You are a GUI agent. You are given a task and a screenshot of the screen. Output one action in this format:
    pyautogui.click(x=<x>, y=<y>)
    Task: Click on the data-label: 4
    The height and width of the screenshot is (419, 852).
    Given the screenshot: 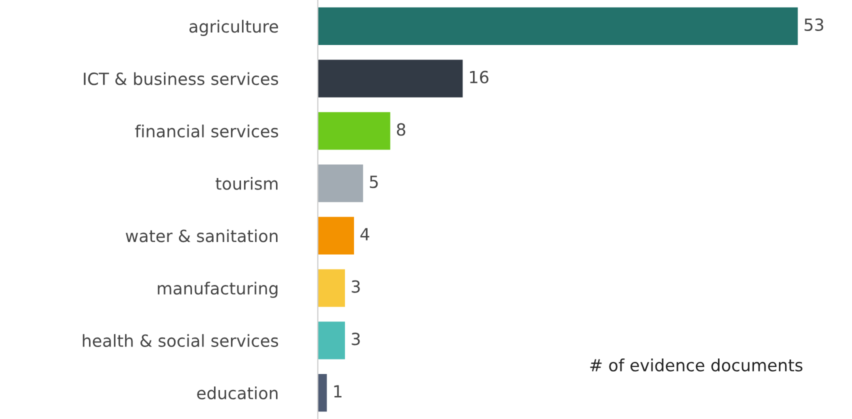 What is the action you would take?
    pyautogui.click(x=365, y=234)
    